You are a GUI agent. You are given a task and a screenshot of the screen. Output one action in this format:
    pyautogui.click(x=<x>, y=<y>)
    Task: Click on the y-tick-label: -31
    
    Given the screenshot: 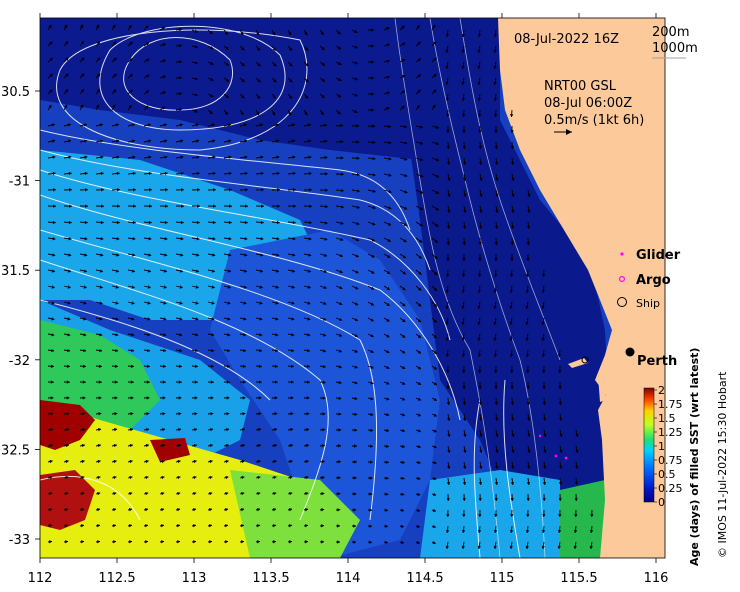 What is the action you would take?
    pyautogui.click(x=19, y=182)
    